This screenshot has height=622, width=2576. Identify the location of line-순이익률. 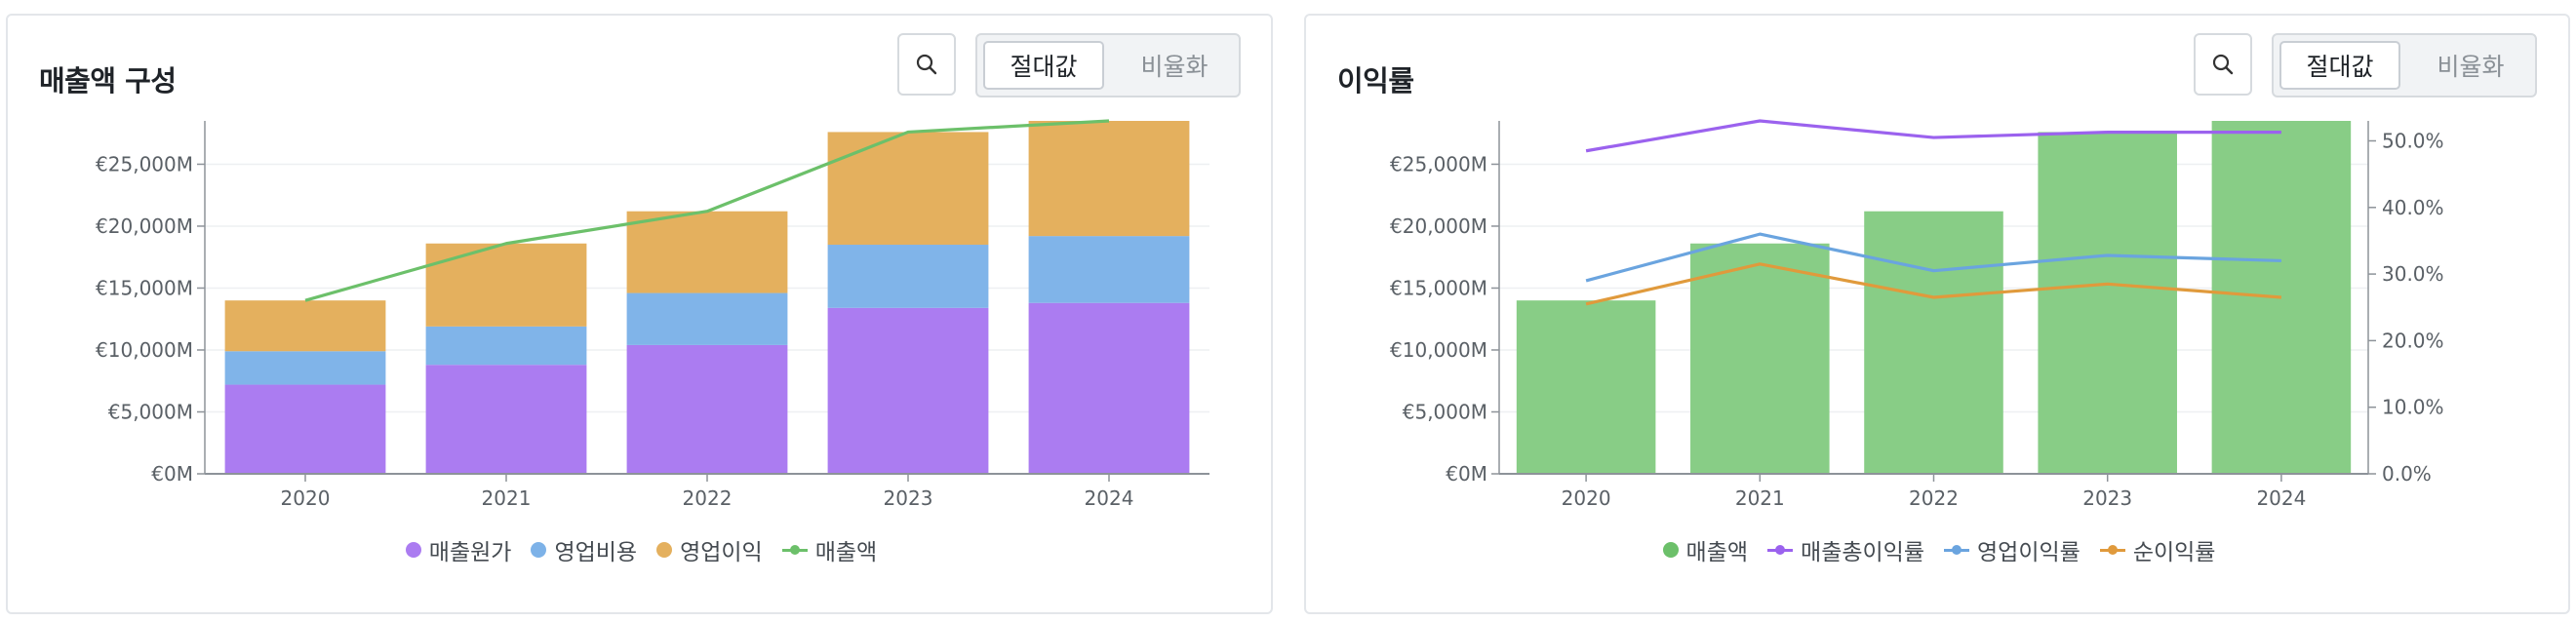
(1933, 284).